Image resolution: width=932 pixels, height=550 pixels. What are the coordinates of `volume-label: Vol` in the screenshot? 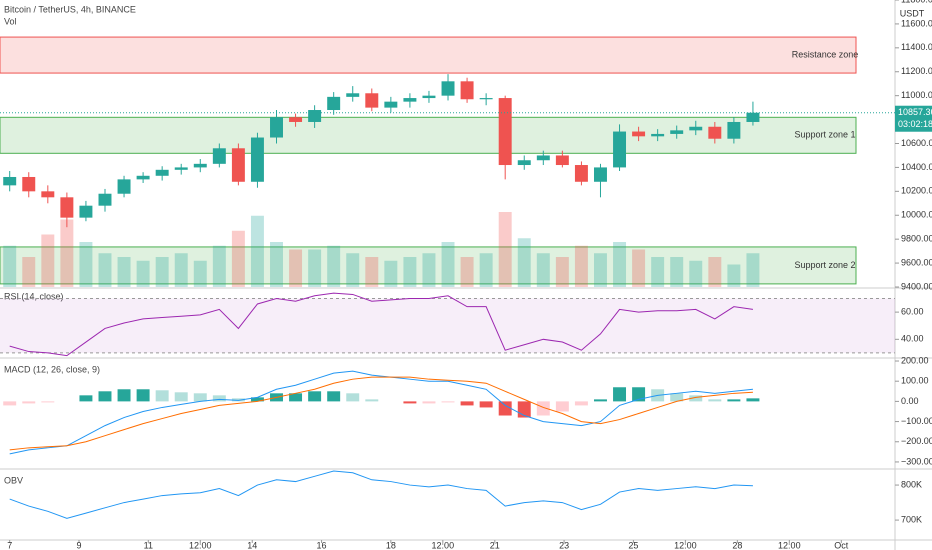 It's located at (10, 21).